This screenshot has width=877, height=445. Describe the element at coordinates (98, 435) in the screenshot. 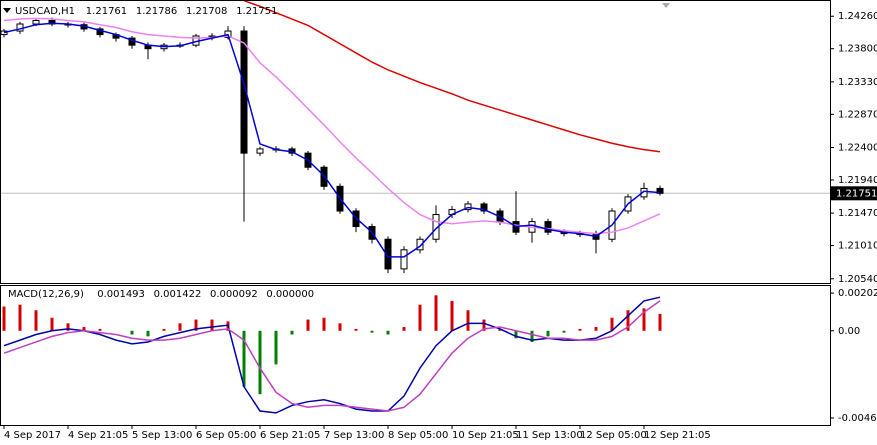

I see `x-tick-label: 4 Sep 21:05` at that location.